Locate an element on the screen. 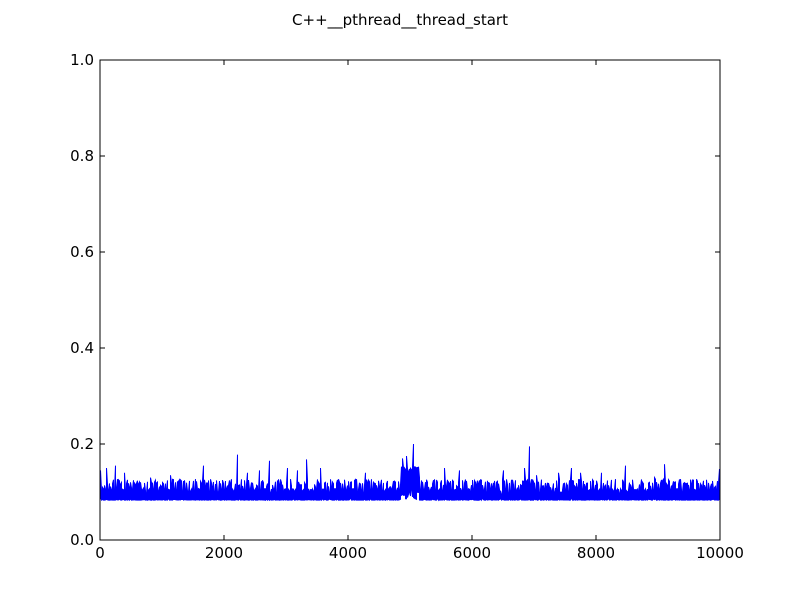  y-tick-label: 1.0 is located at coordinates (82, 60).